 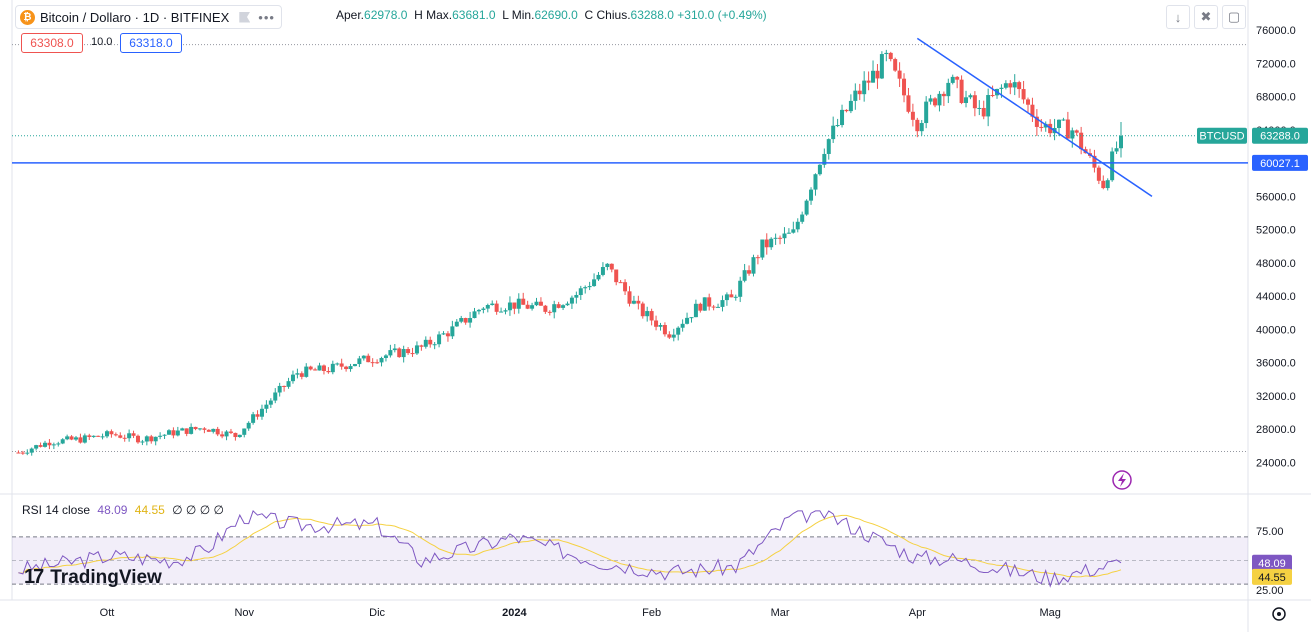 I want to click on symbol-legend: ₿ Bitcoin / Dollaro · 1D · BITFINEX •••, so click(x=148, y=17).